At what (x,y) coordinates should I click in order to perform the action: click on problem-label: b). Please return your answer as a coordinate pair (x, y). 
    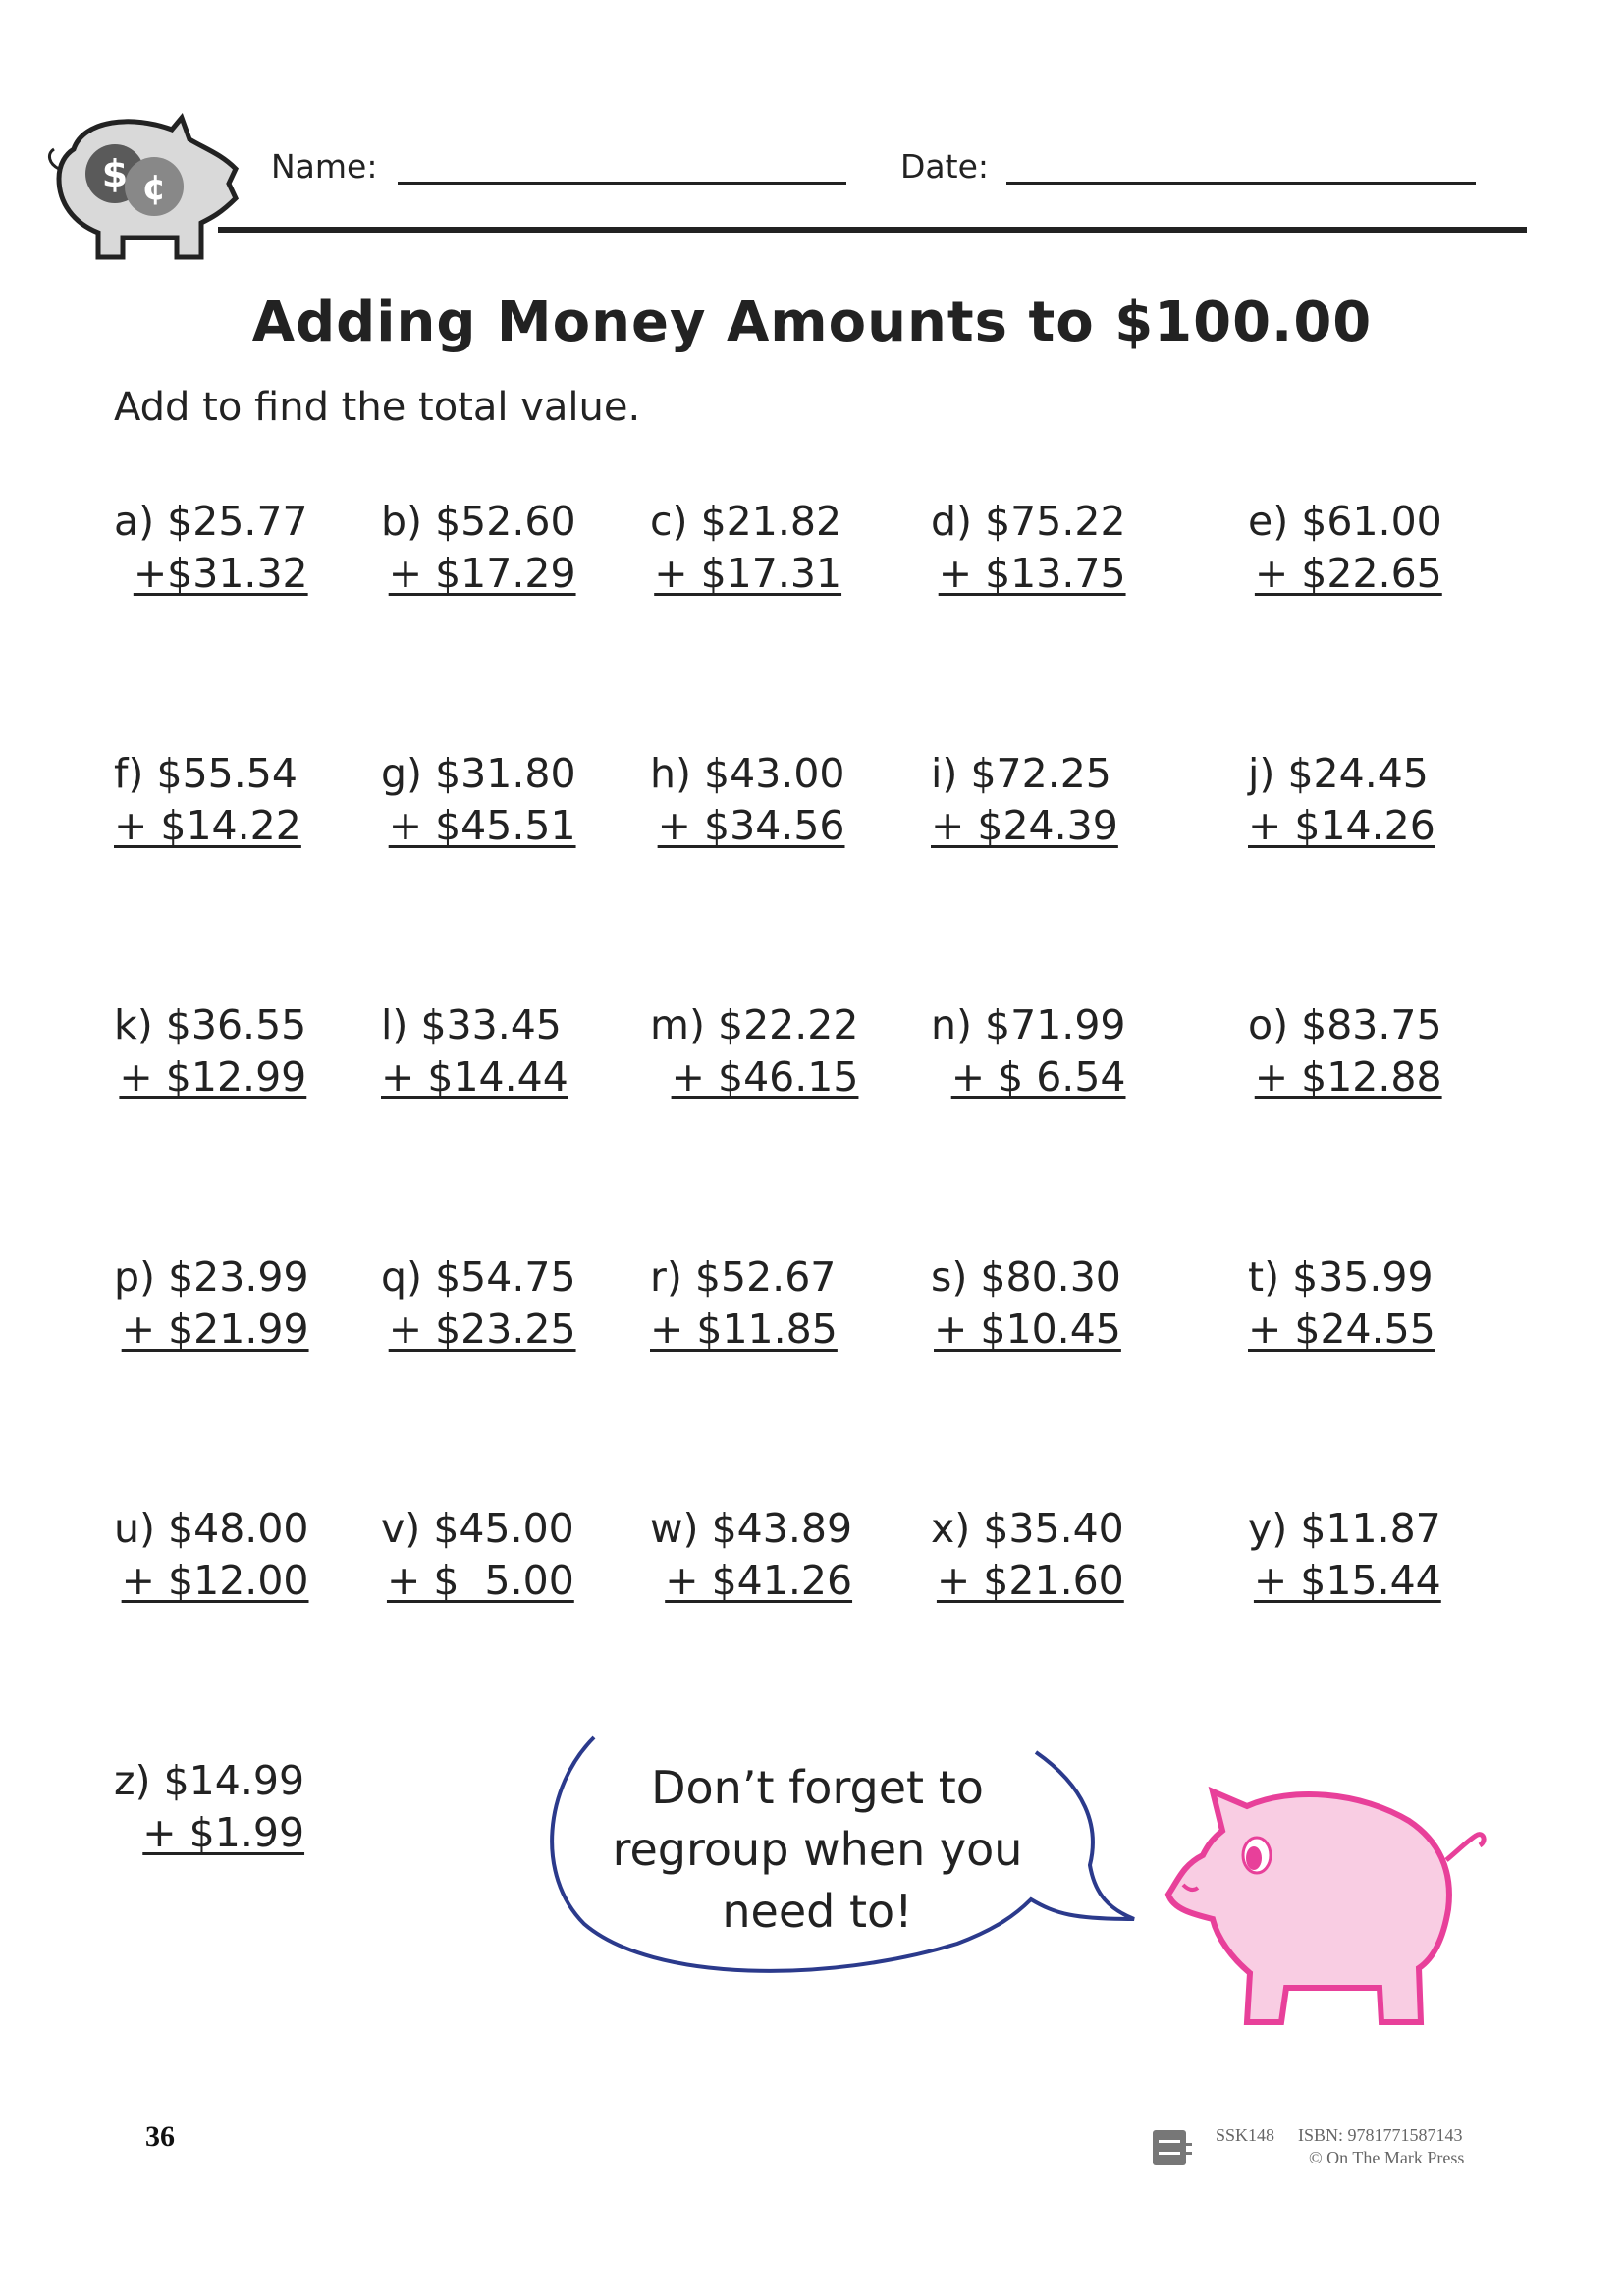
    Looking at the image, I should click on (402, 521).